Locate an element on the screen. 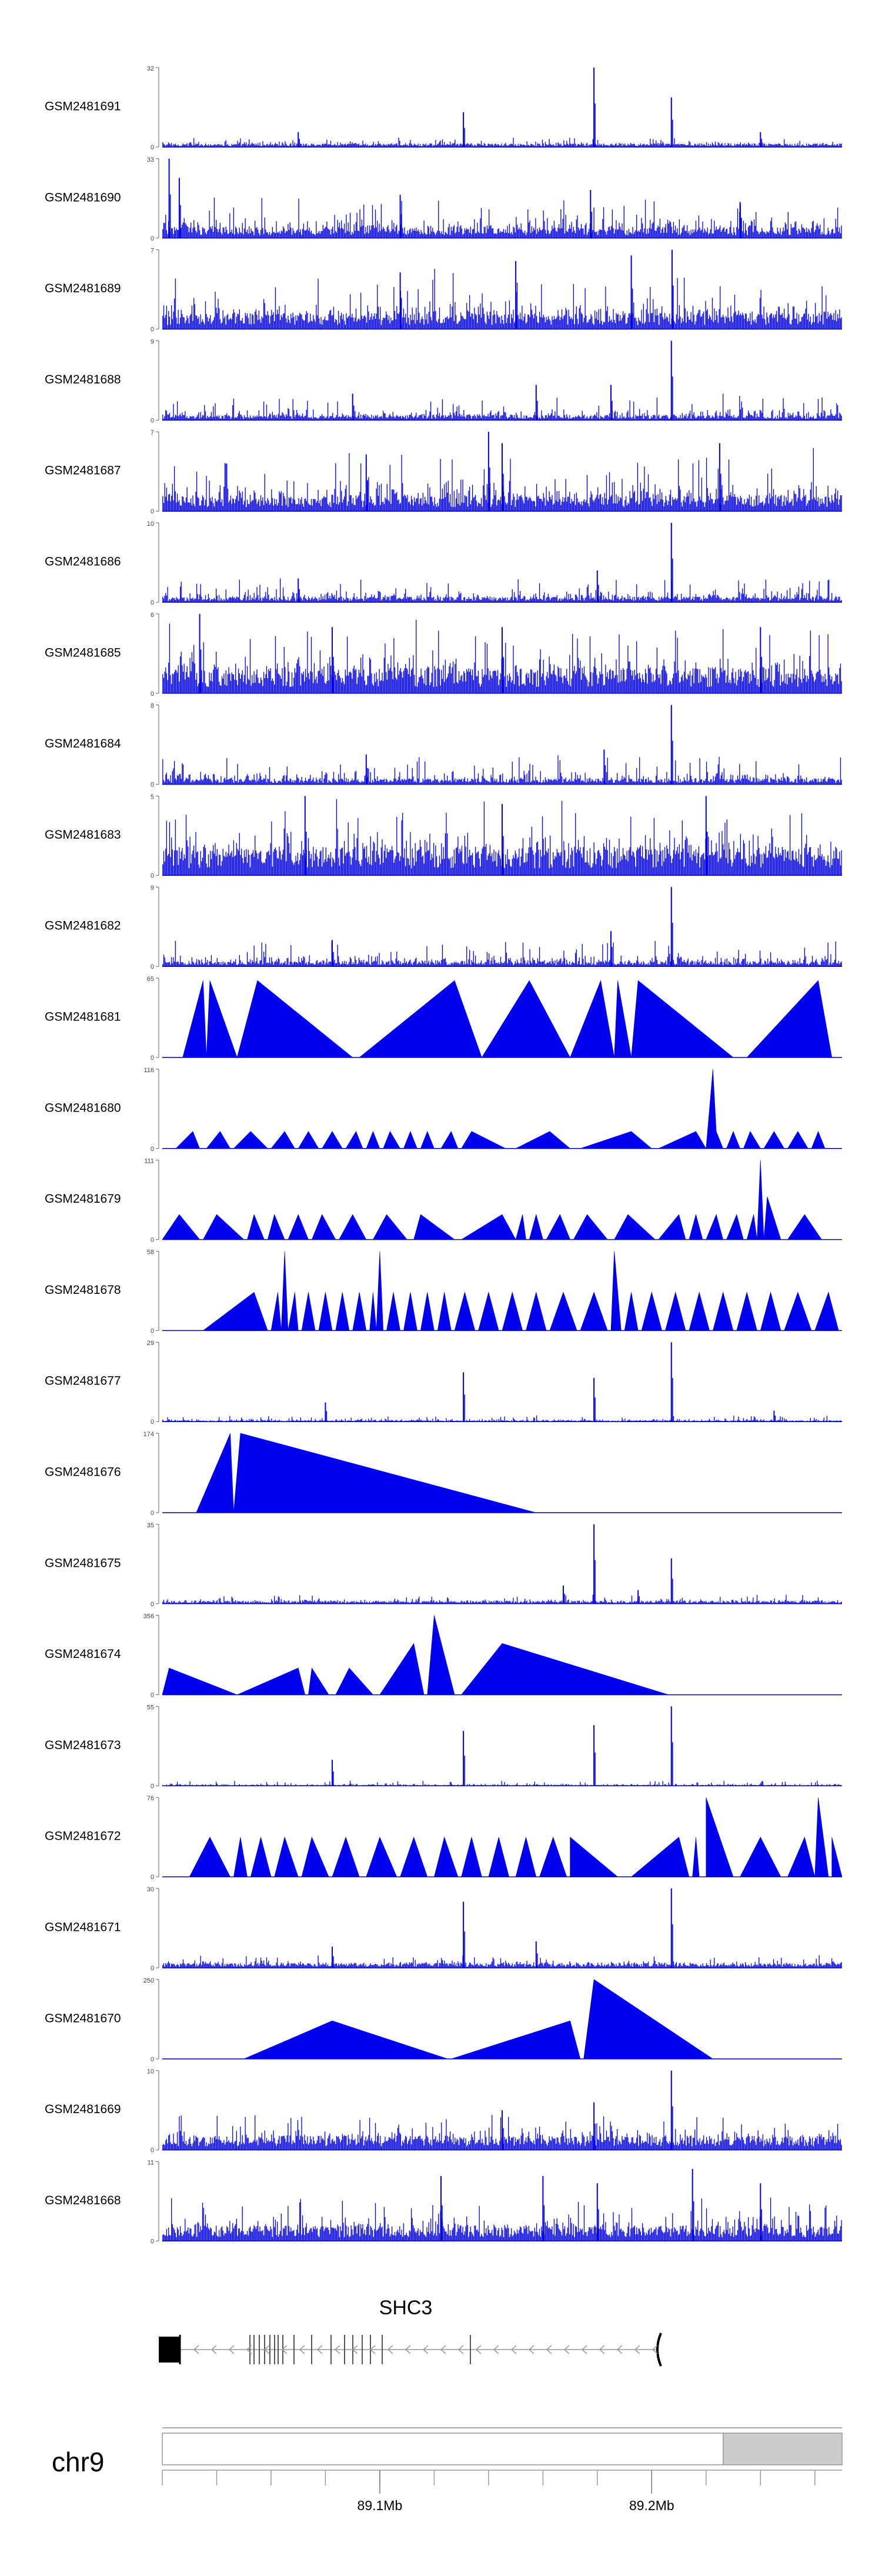  track-label: GSM2481671 is located at coordinates (83, 1927).